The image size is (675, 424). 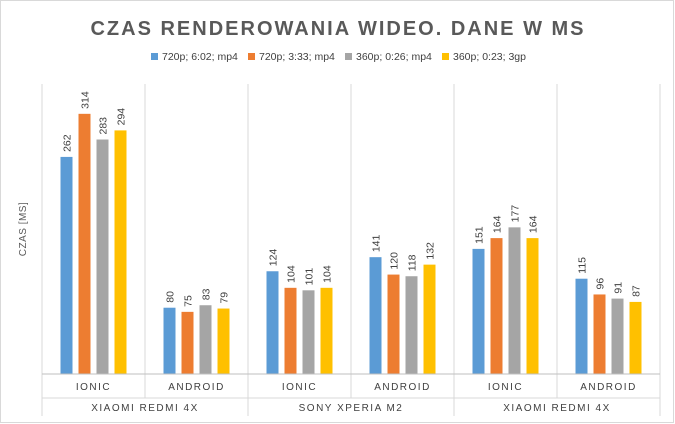 I want to click on data-label-2-1: 80, so click(x=171, y=297).